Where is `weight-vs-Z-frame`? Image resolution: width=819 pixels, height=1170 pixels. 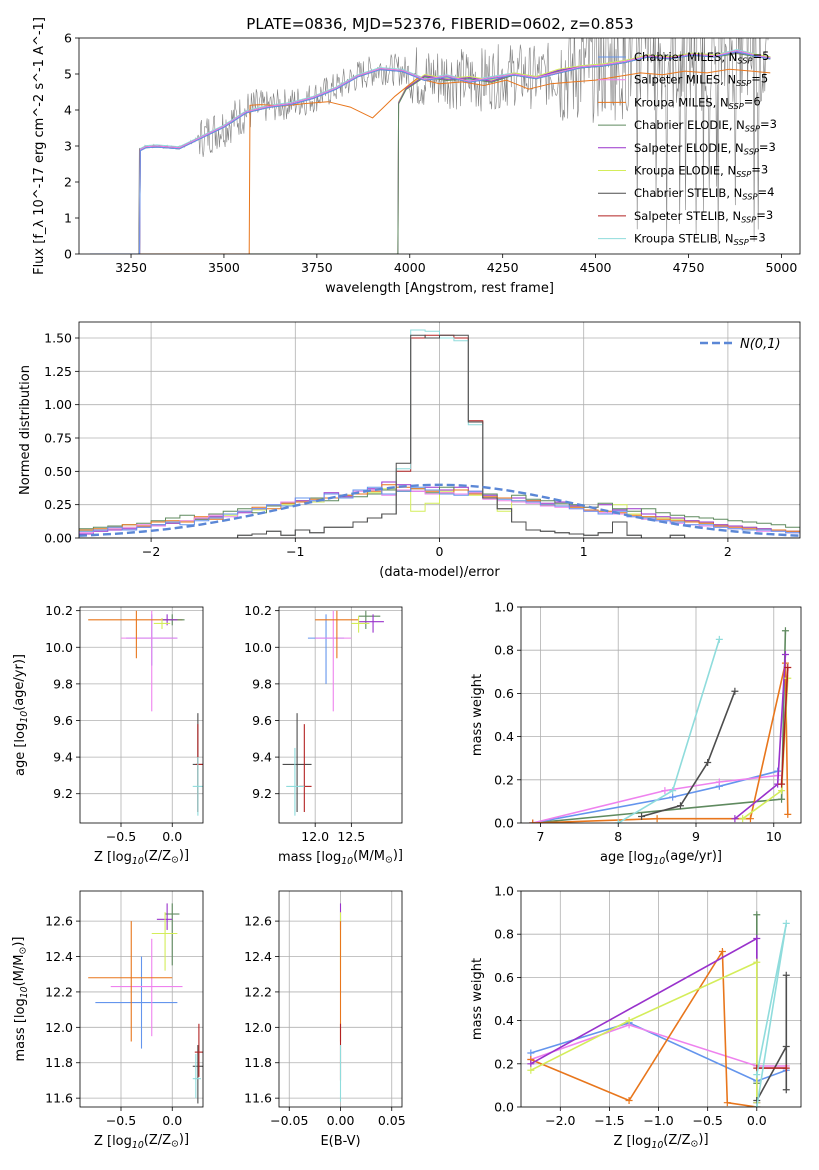 weight-vs-Z-frame is located at coordinates (661, 999).